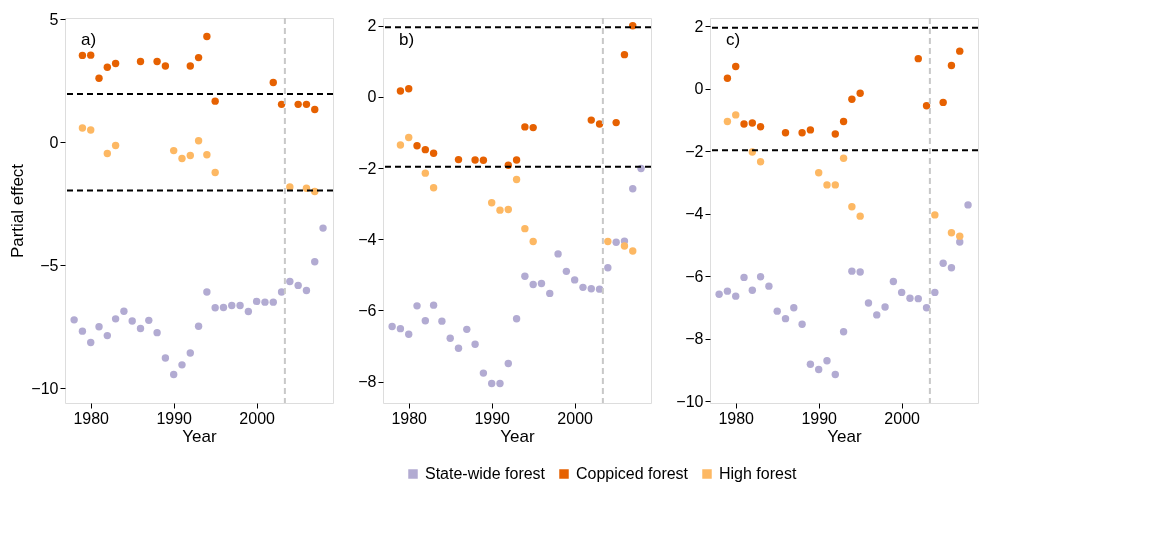  Describe the element at coordinates (632, 473) in the screenshot. I see `legend-label: Coppiced forest` at that location.